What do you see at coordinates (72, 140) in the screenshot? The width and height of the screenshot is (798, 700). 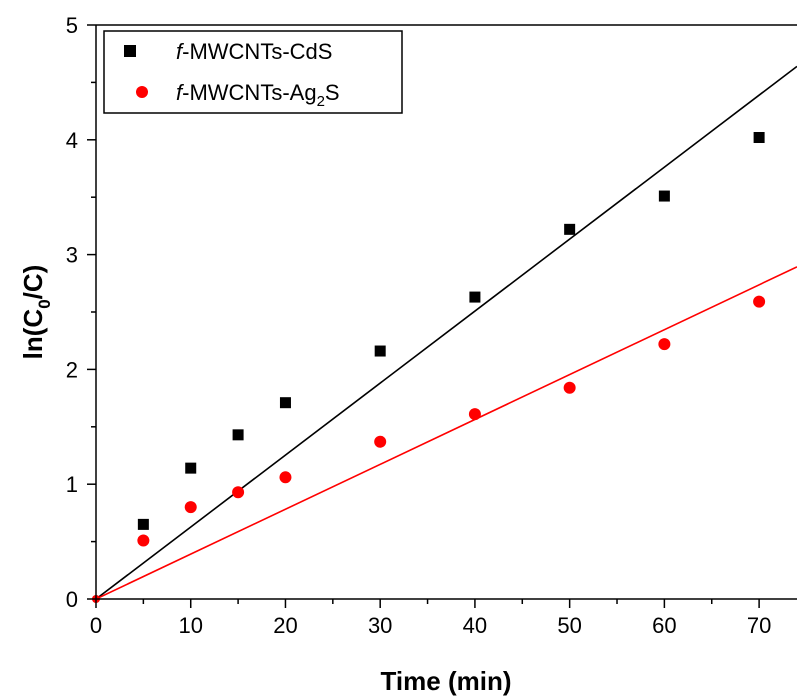 I see `y-tick-label: 4` at bounding box center [72, 140].